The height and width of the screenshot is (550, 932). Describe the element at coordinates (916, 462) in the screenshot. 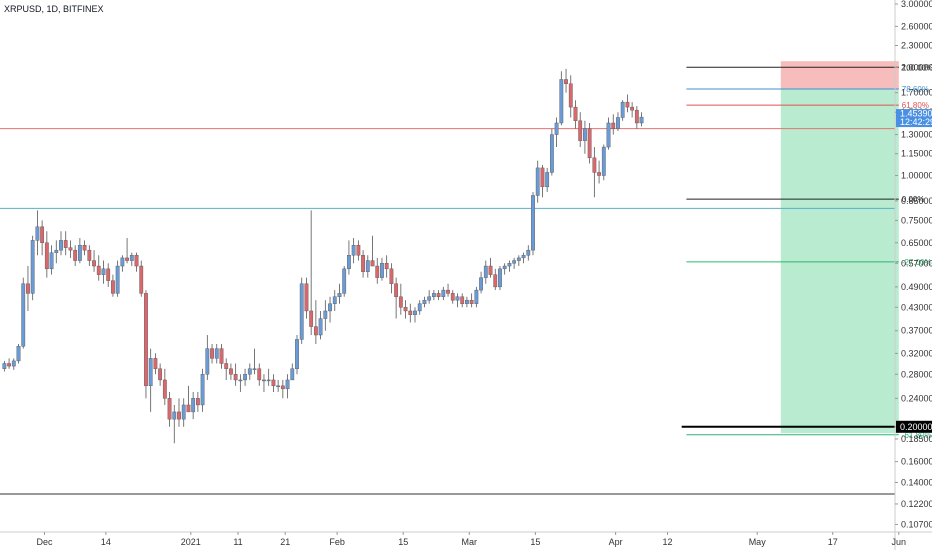

I see `y-tick-label: 0.16000` at that location.